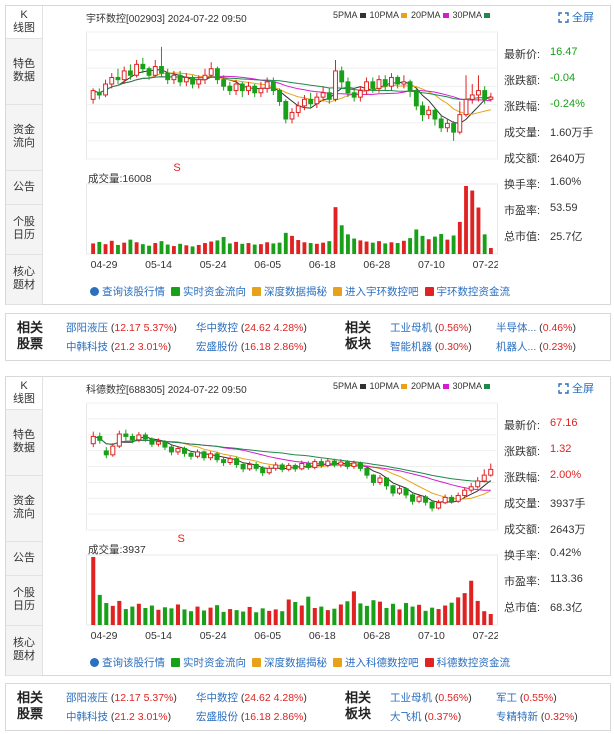  What do you see at coordinates (522, 185) in the screenshot?
I see `quote-stat-label: 换手率:` at bounding box center [522, 185].